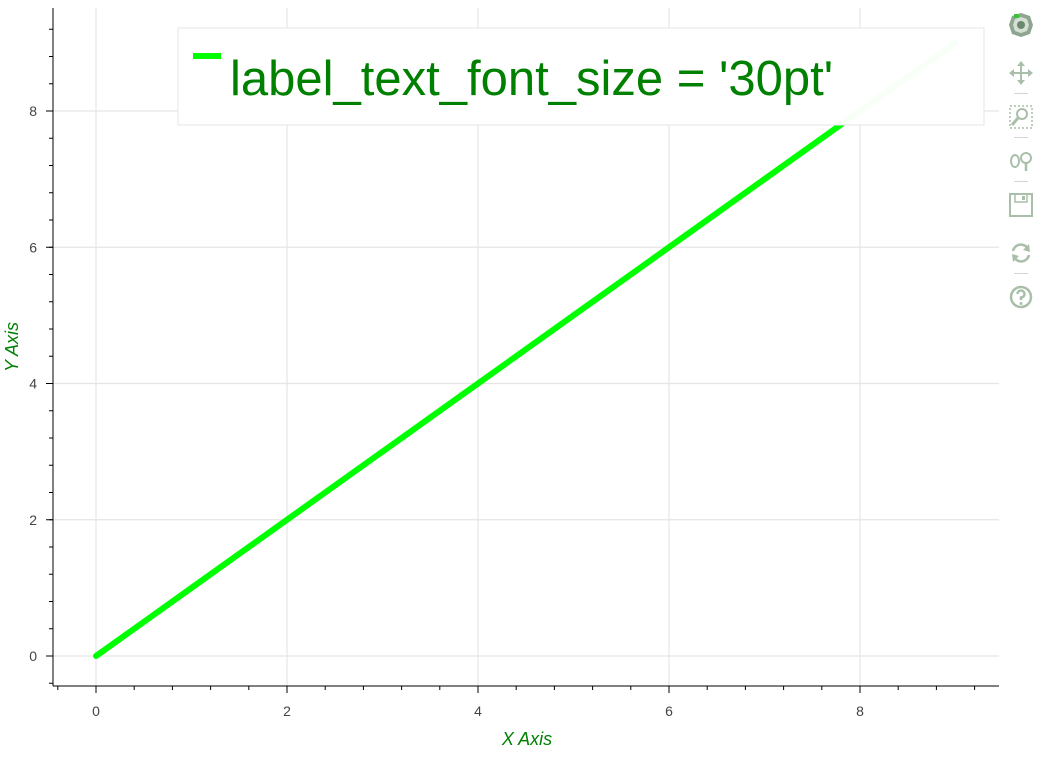  What do you see at coordinates (287, 711) in the screenshot?
I see `x-tick-label: 2` at bounding box center [287, 711].